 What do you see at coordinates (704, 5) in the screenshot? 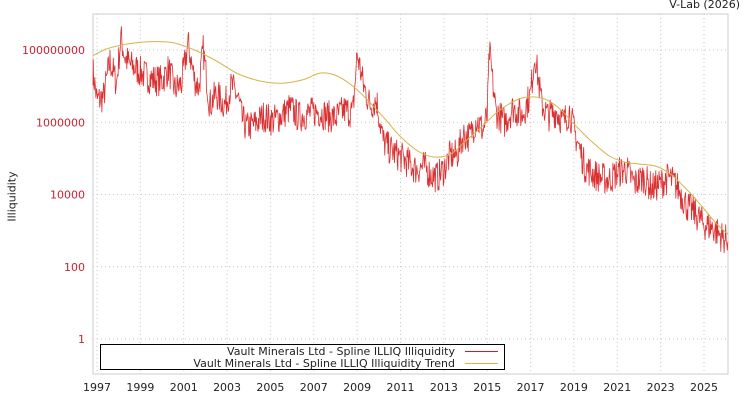
I see `credit-label: V-Lab (2026)` at bounding box center [704, 5].